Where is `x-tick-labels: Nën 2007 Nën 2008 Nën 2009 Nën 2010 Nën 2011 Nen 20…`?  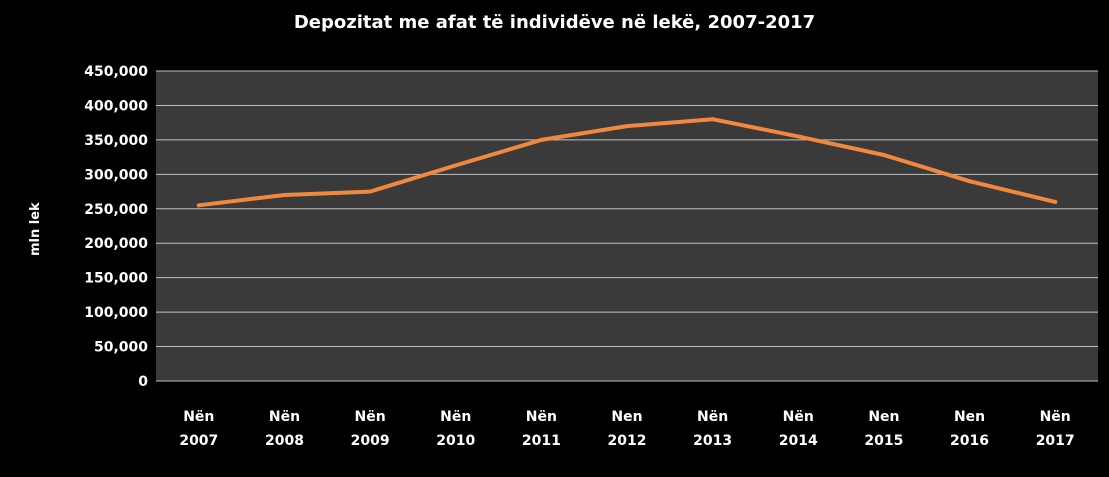
x-tick-labels: Nën 2007 Nën 2008 Nën 2009 Nën 2010 Nën 2011 Nen 20… is located at coordinates (626, 429).